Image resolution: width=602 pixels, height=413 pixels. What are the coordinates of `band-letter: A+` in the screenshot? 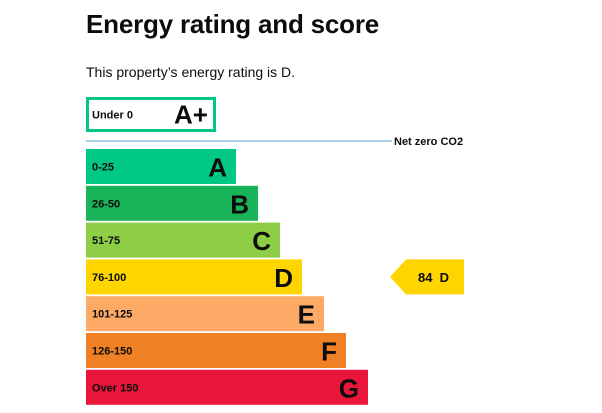 It's located at (191, 115).